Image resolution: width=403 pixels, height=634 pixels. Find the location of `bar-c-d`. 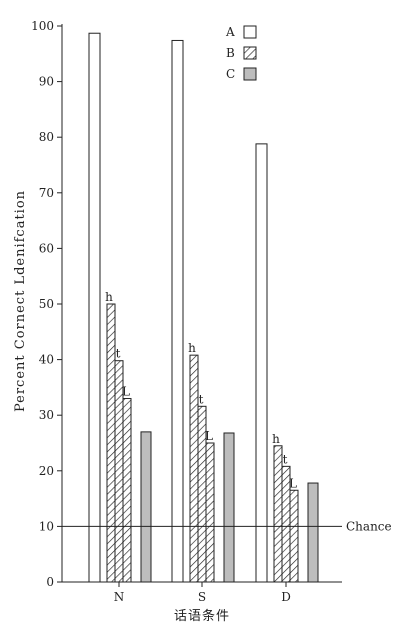

bar-c-d is located at coordinates (313, 532).